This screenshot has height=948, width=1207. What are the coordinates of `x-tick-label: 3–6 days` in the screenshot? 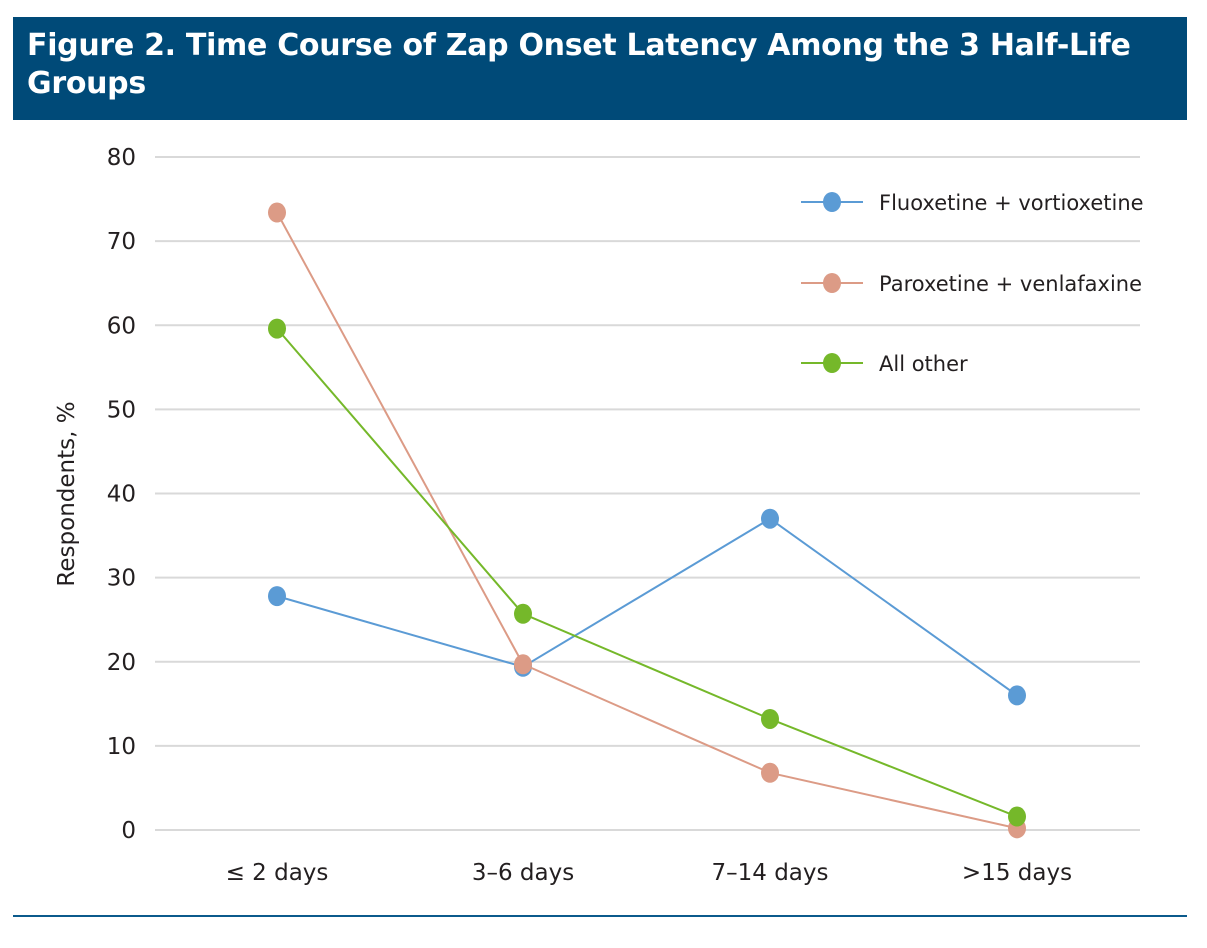 It's located at (523, 873).